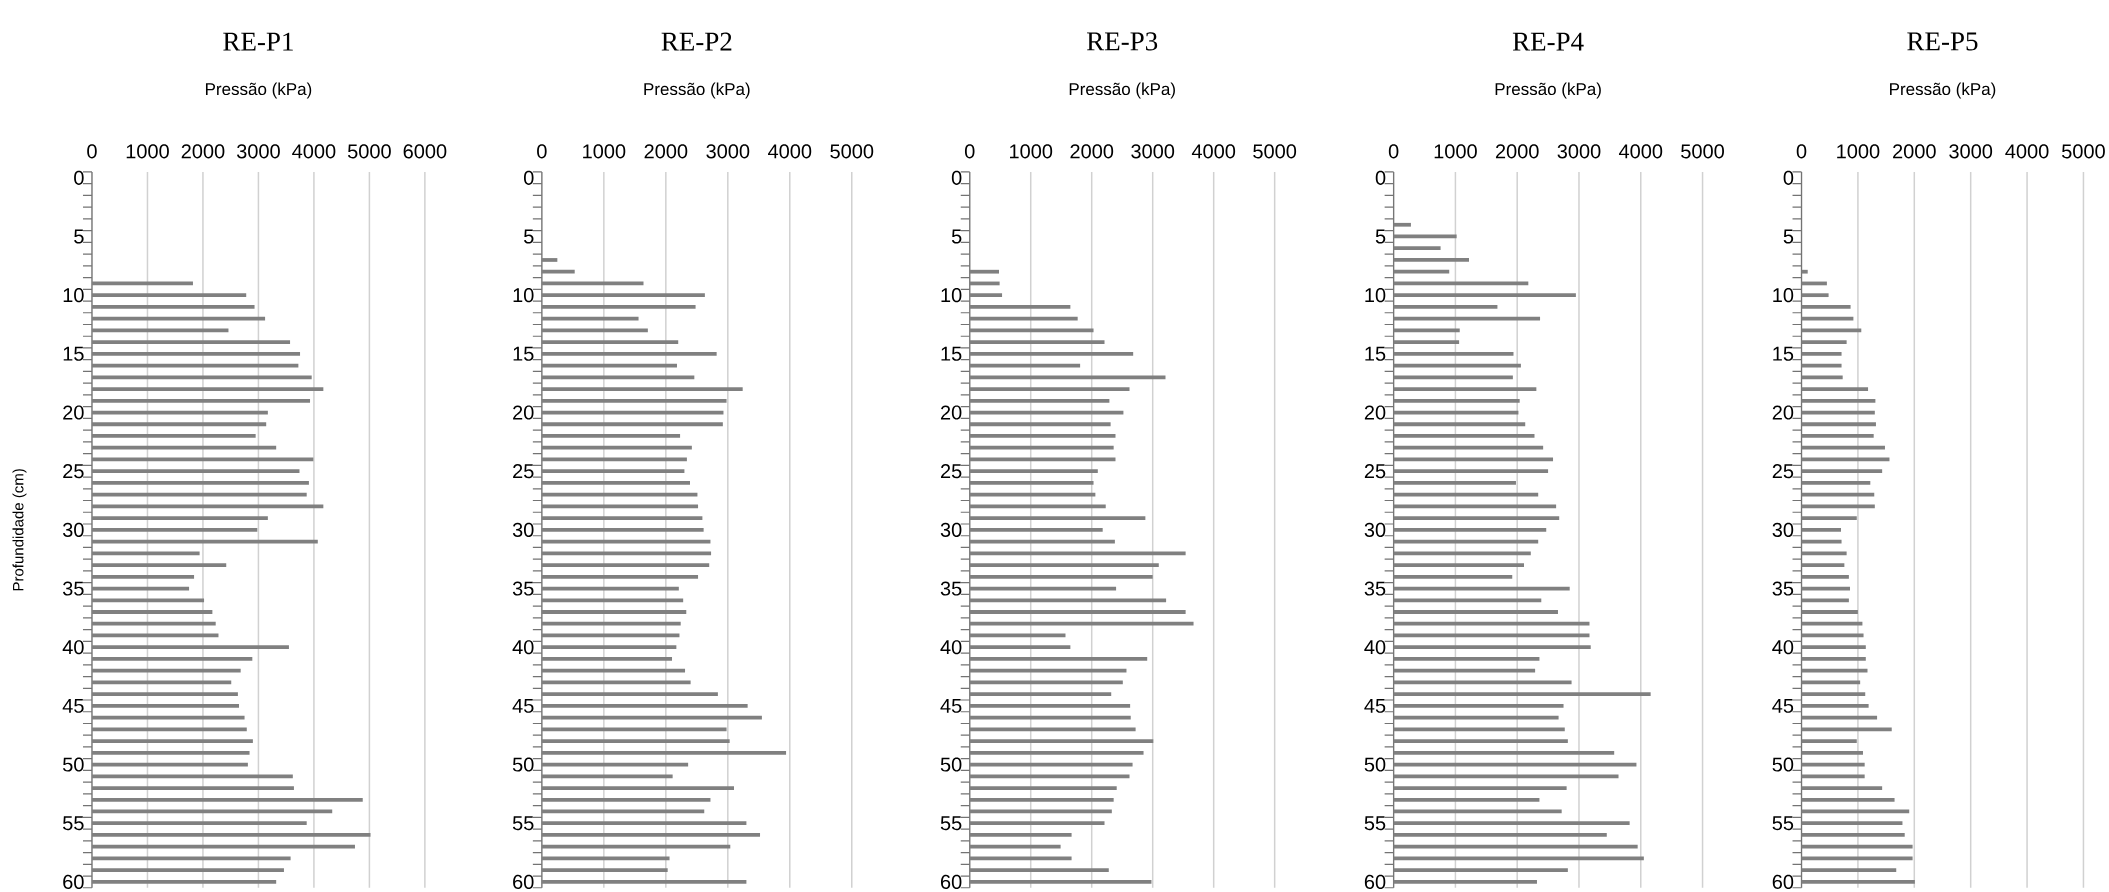 Image resolution: width=2109 pixels, height=892 pixels. What do you see at coordinates (696, 41) in the screenshot?
I see `chart-title: RE-P2` at bounding box center [696, 41].